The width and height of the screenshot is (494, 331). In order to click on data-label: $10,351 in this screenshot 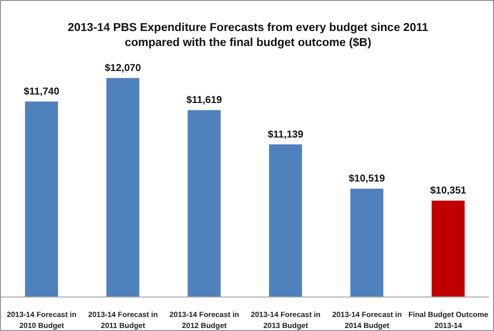, I will do `click(448, 191)`.